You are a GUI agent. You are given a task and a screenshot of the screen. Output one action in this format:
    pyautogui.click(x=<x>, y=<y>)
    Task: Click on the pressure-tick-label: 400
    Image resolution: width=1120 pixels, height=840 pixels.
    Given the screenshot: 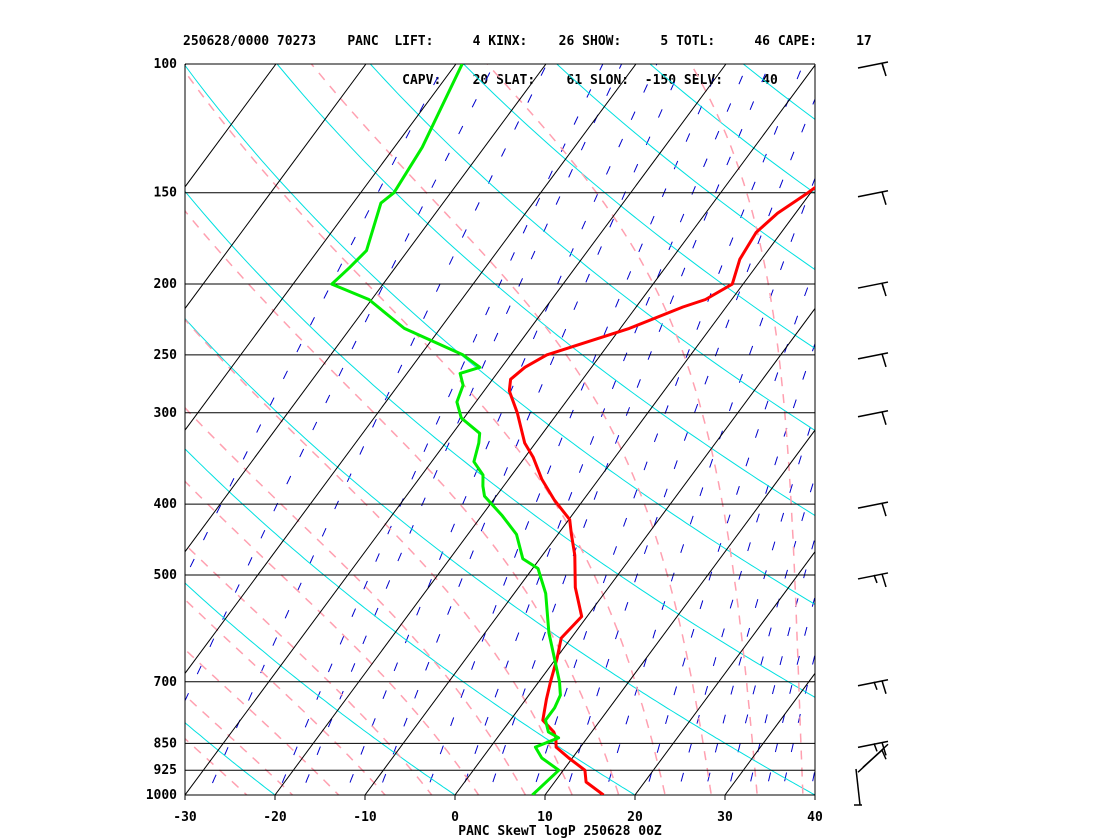 What is the action you would take?
    pyautogui.click(x=166, y=504)
    